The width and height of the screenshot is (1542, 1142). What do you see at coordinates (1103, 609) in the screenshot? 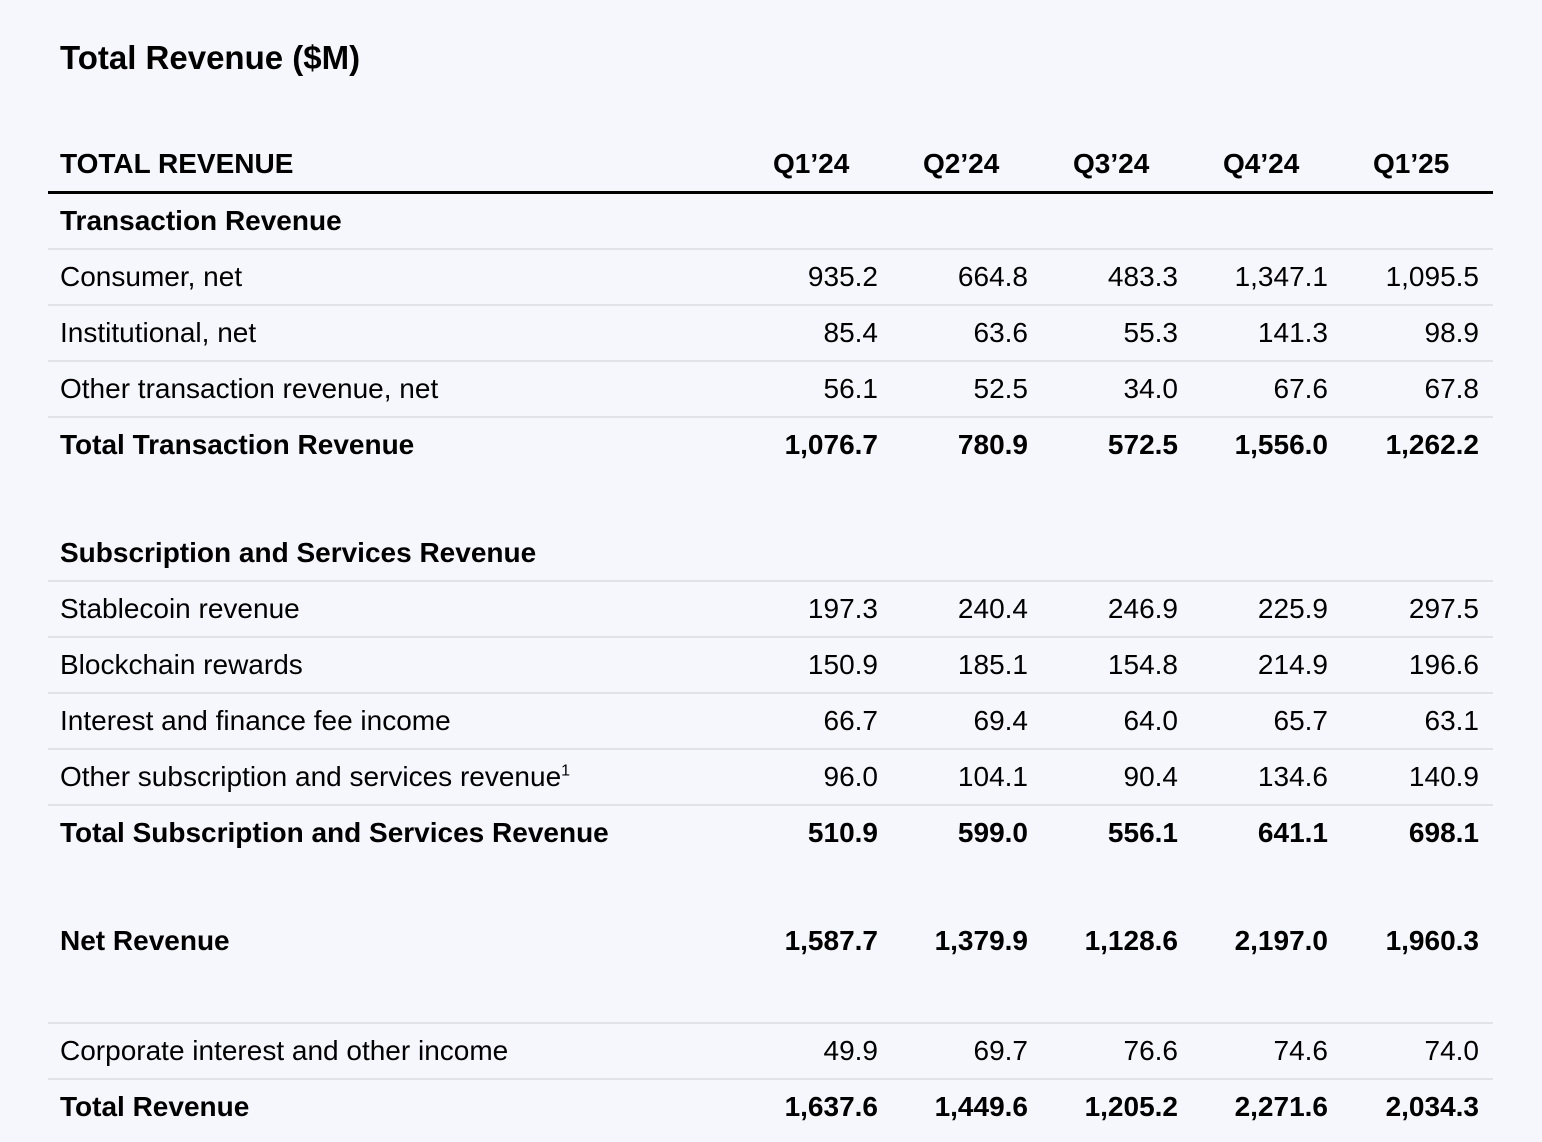
I see `cell-value: 246.9` at bounding box center [1103, 609].